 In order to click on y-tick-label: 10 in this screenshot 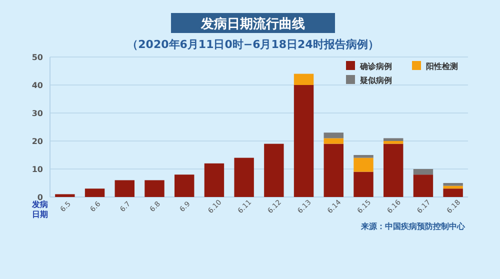, I will do `click(38, 169)`.